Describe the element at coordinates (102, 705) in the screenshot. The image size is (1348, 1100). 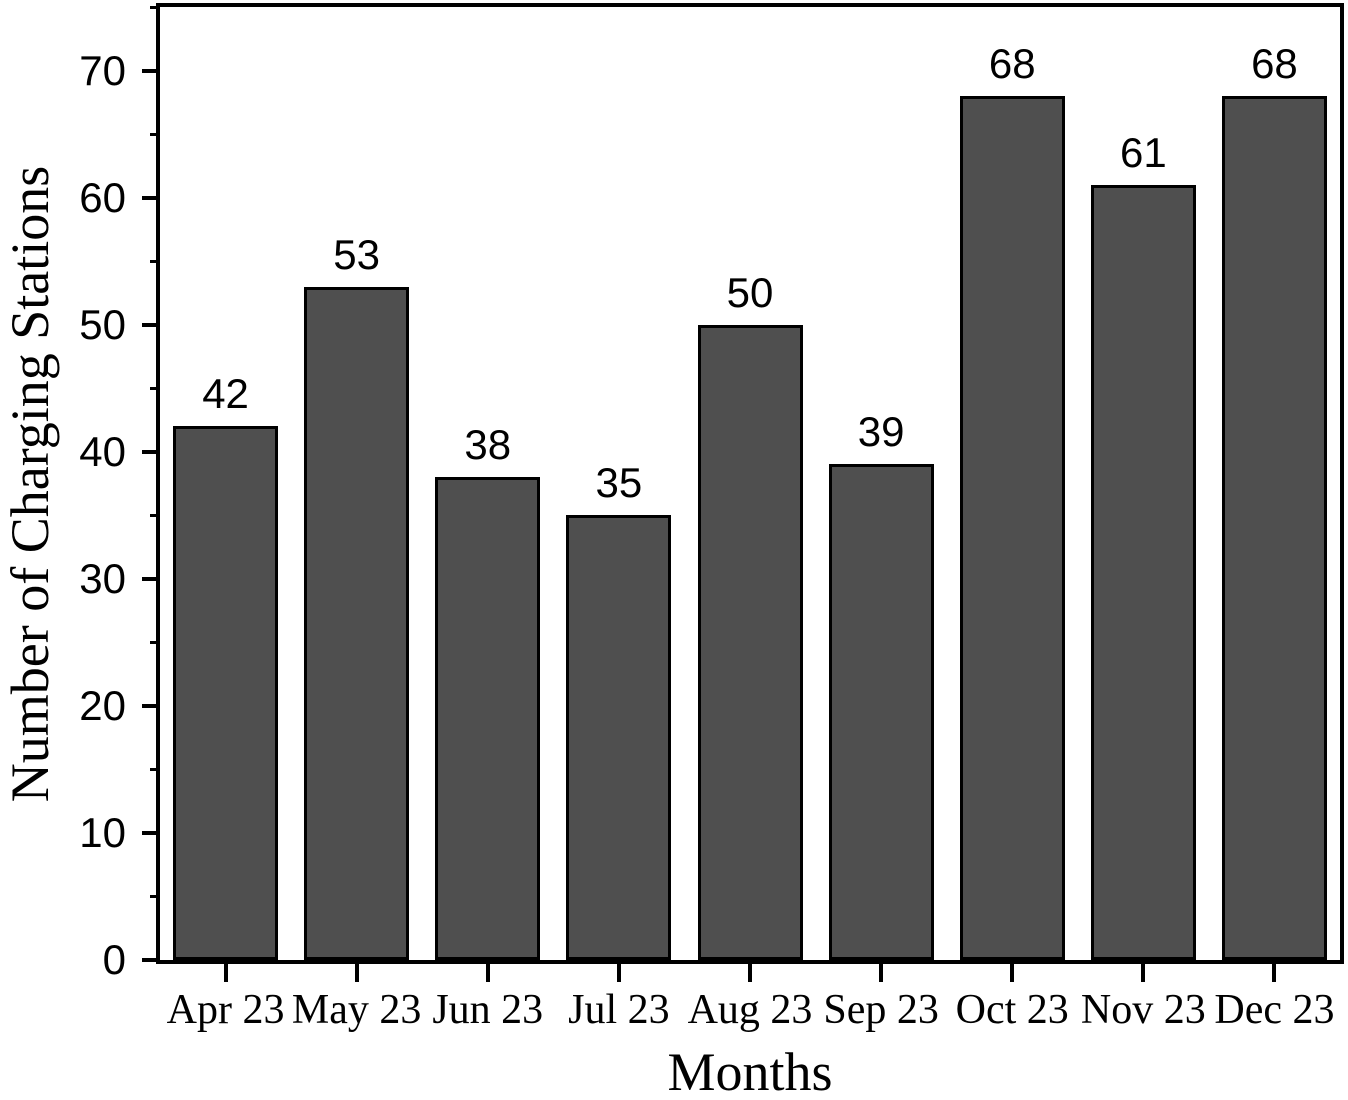
I see `y-axis-tick-label: 20` at that location.